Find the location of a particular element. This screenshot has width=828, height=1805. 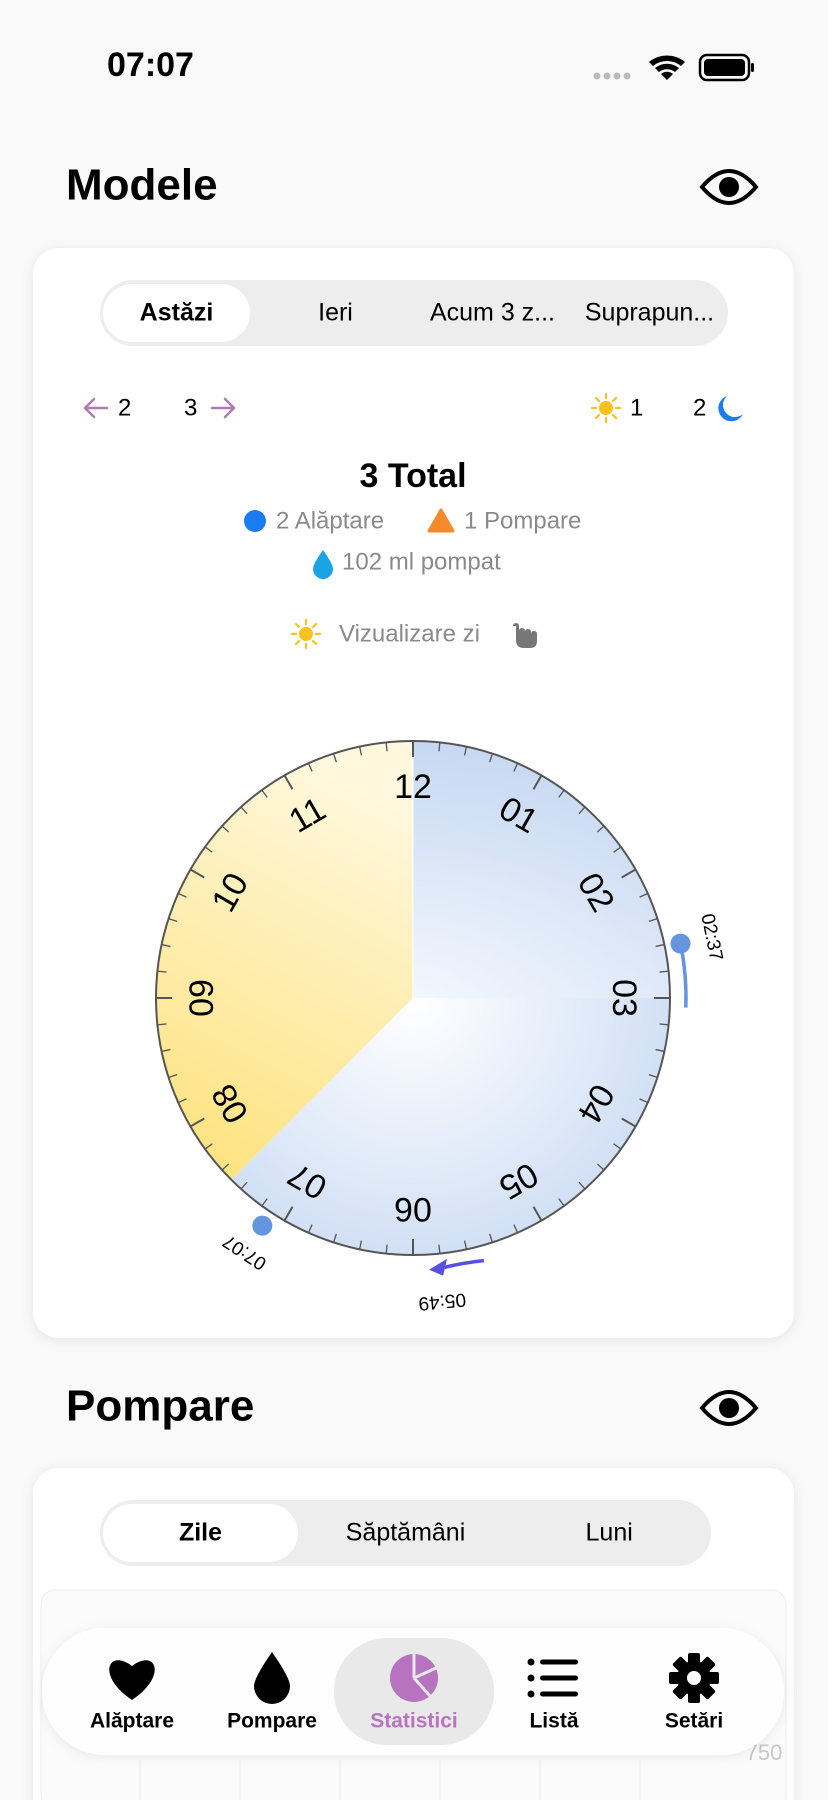

night-sector-top is located at coordinates (541, 869).